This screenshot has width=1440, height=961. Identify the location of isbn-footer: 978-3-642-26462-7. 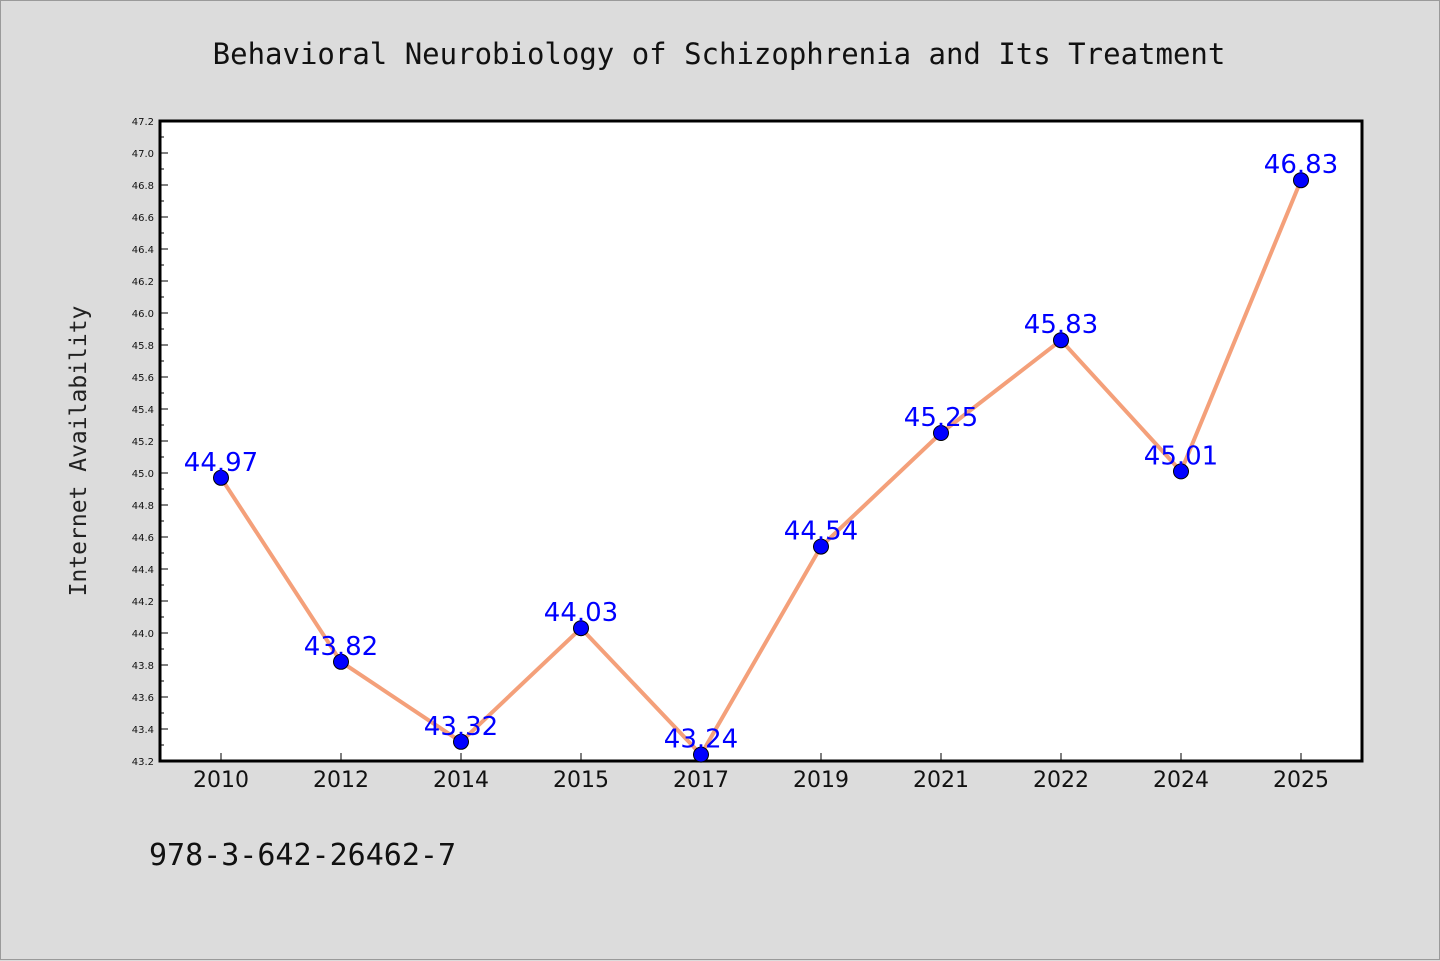
(302, 855).